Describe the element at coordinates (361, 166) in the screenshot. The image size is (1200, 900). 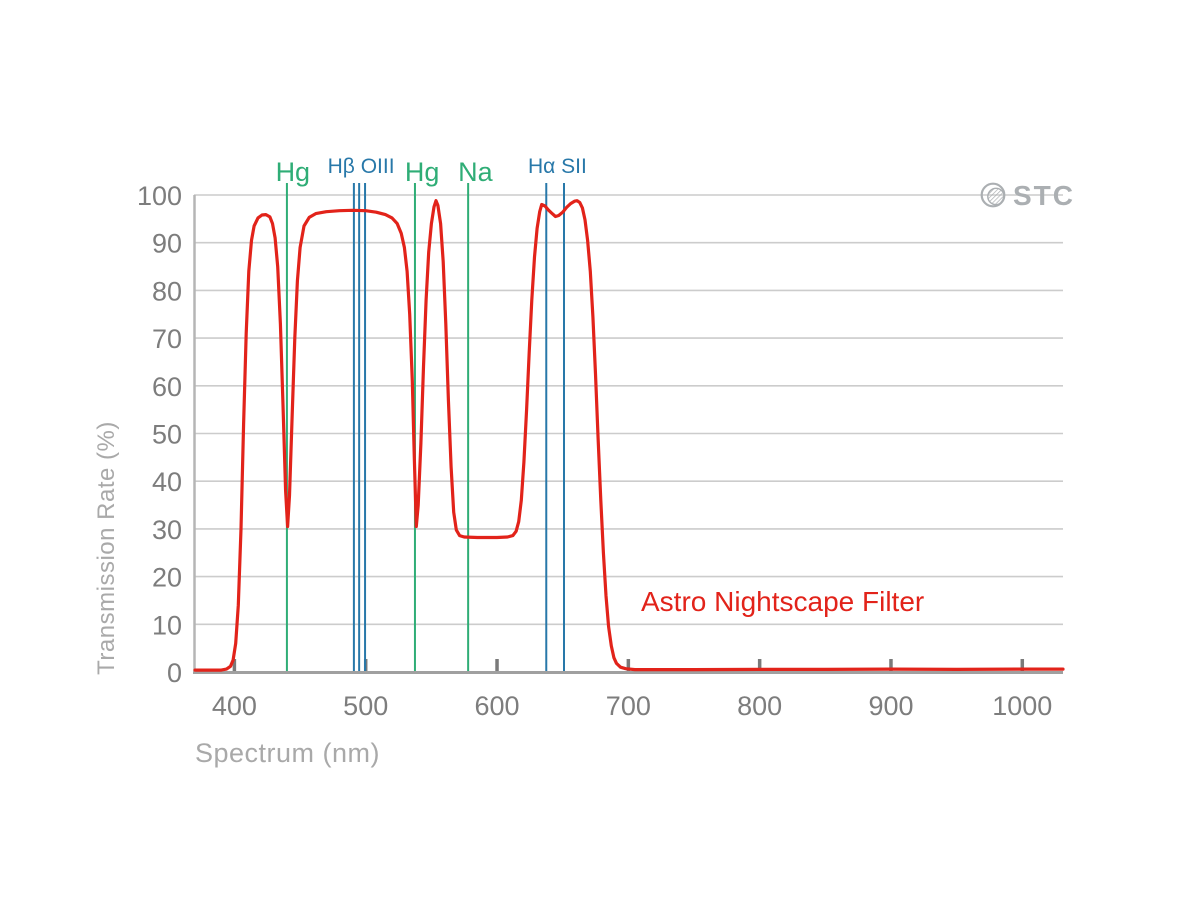
I see `spectral-line-label-hβ-oiii: Hβ OIII` at that location.